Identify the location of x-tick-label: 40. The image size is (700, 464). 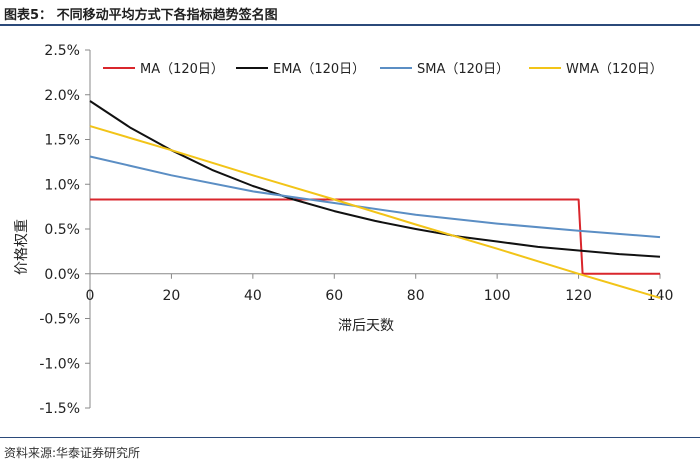
(253, 296).